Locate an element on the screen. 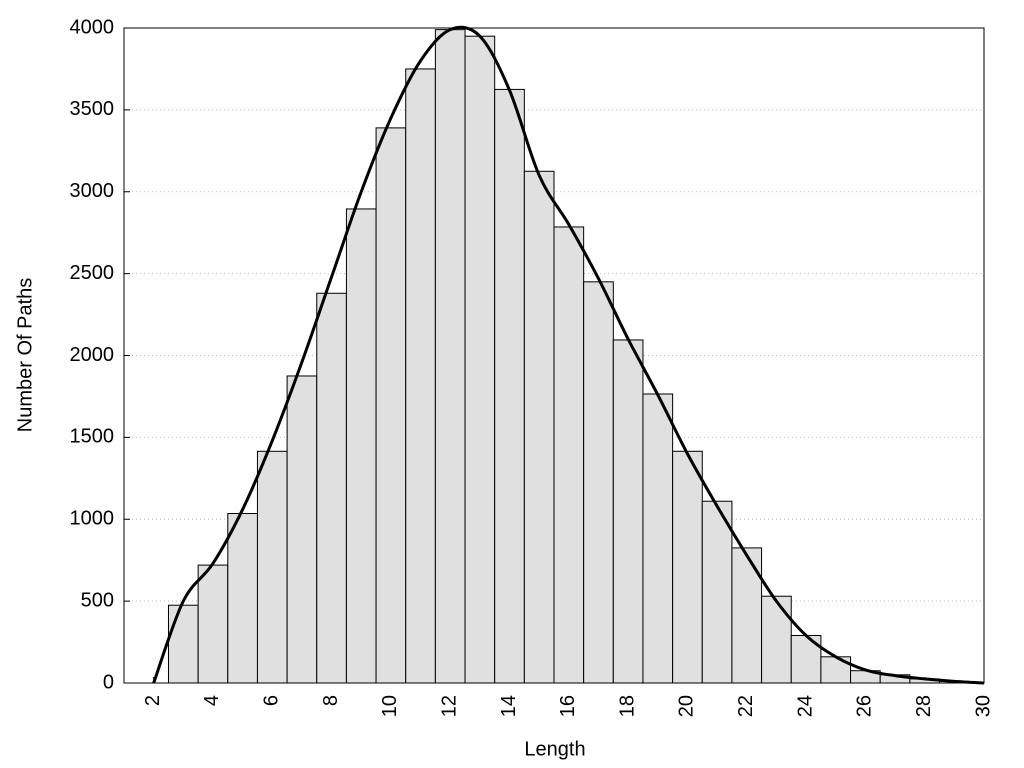  y-tick-label: 500 is located at coordinates (97, 600).